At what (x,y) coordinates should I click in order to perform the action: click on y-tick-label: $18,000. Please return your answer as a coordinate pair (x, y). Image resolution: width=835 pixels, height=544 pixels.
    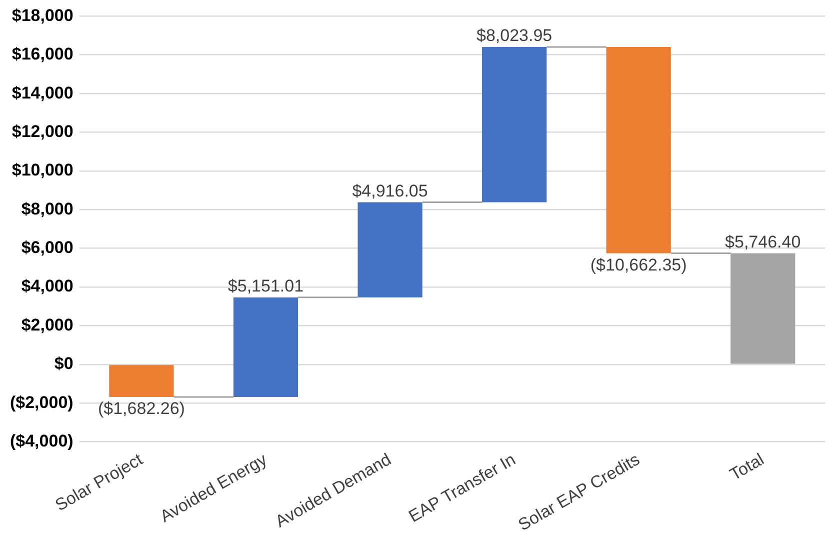
    Looking at the image, I should click on (43, 15).